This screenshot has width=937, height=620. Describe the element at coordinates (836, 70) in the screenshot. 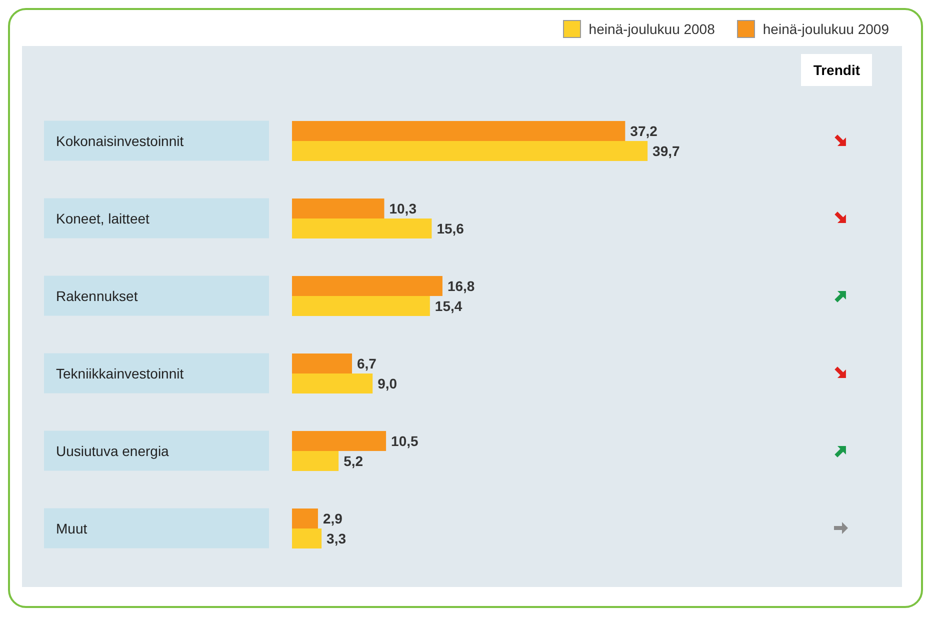

I see `text: Trendit` at that location.